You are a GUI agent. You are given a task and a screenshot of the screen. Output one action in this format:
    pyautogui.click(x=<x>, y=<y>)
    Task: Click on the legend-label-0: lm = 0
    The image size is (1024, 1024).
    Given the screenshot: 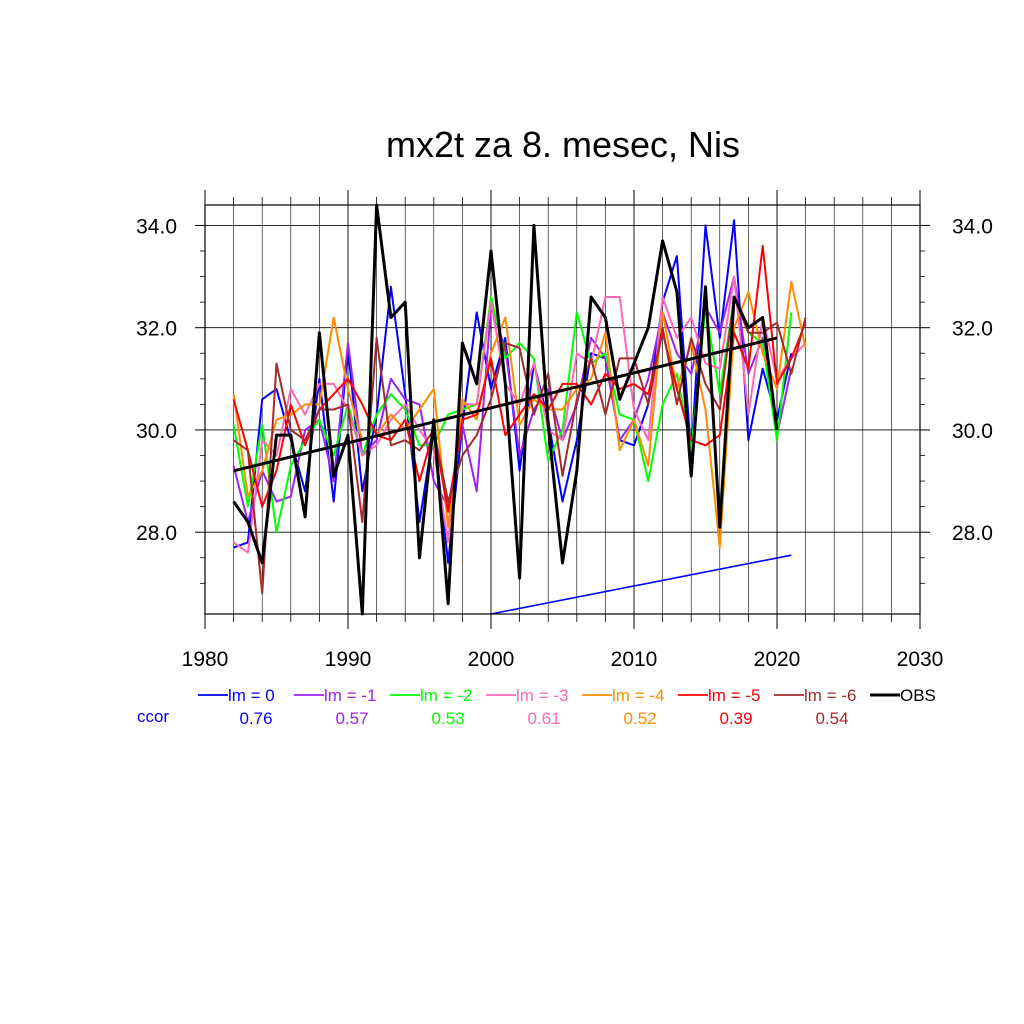 What is the action you would take?
    pyautogui.click(x=251, y=695)
    